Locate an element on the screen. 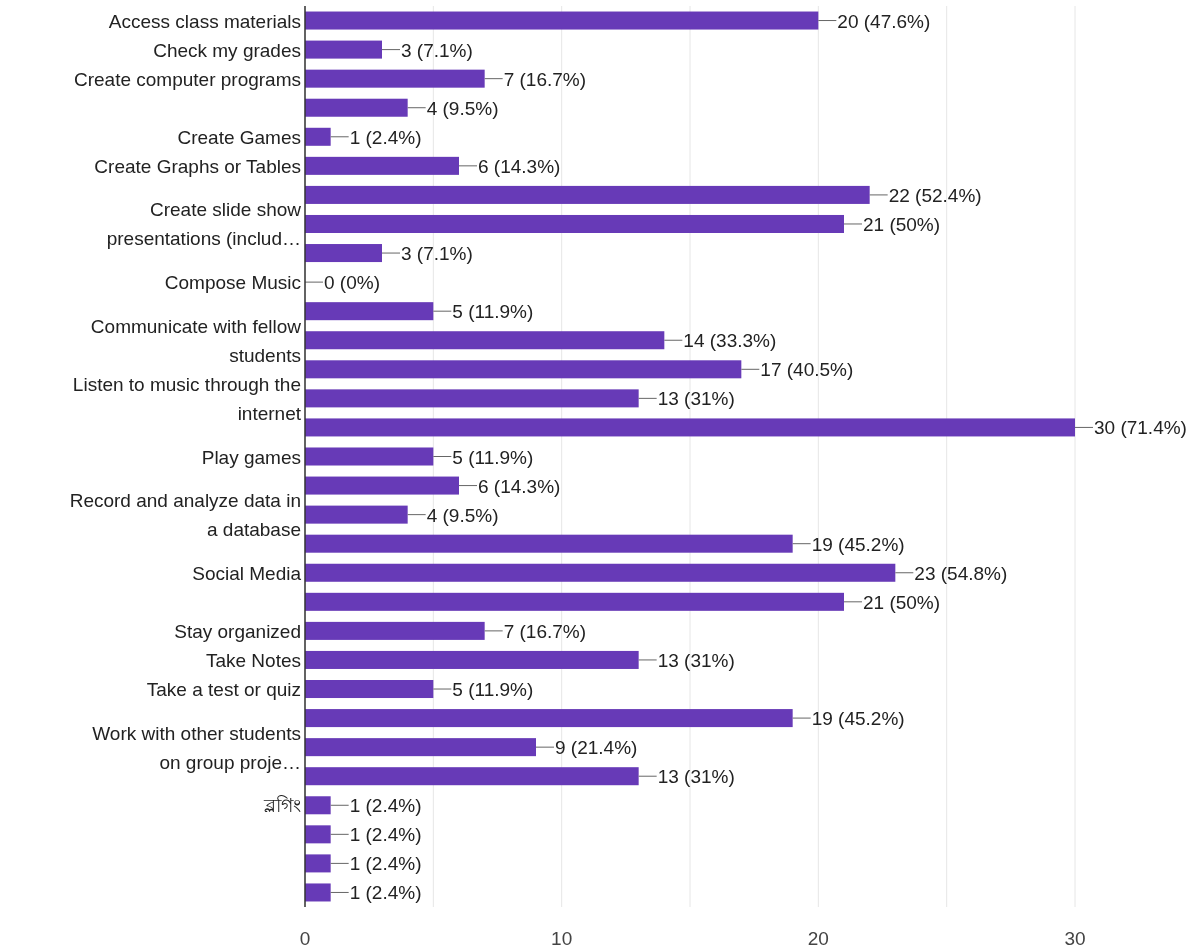 This screenshot has width=1203, height=951. x-tick-label: 10 is located at coordinates (562, 938).